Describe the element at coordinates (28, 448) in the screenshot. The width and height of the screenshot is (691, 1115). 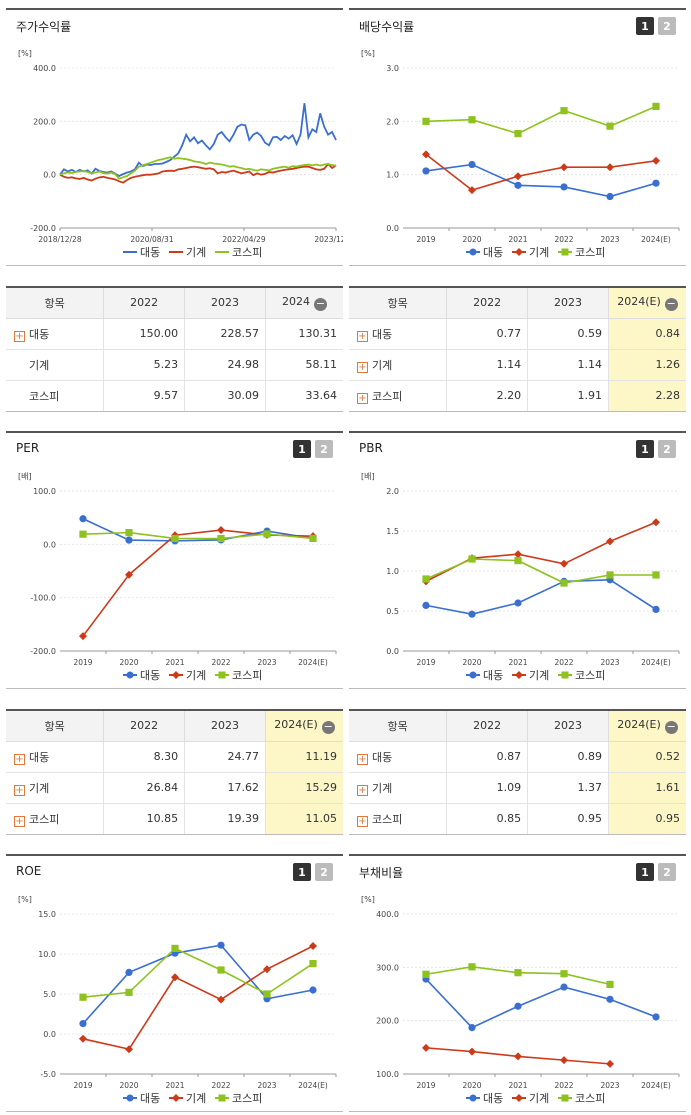
I see `panel-title: PER` at that location.